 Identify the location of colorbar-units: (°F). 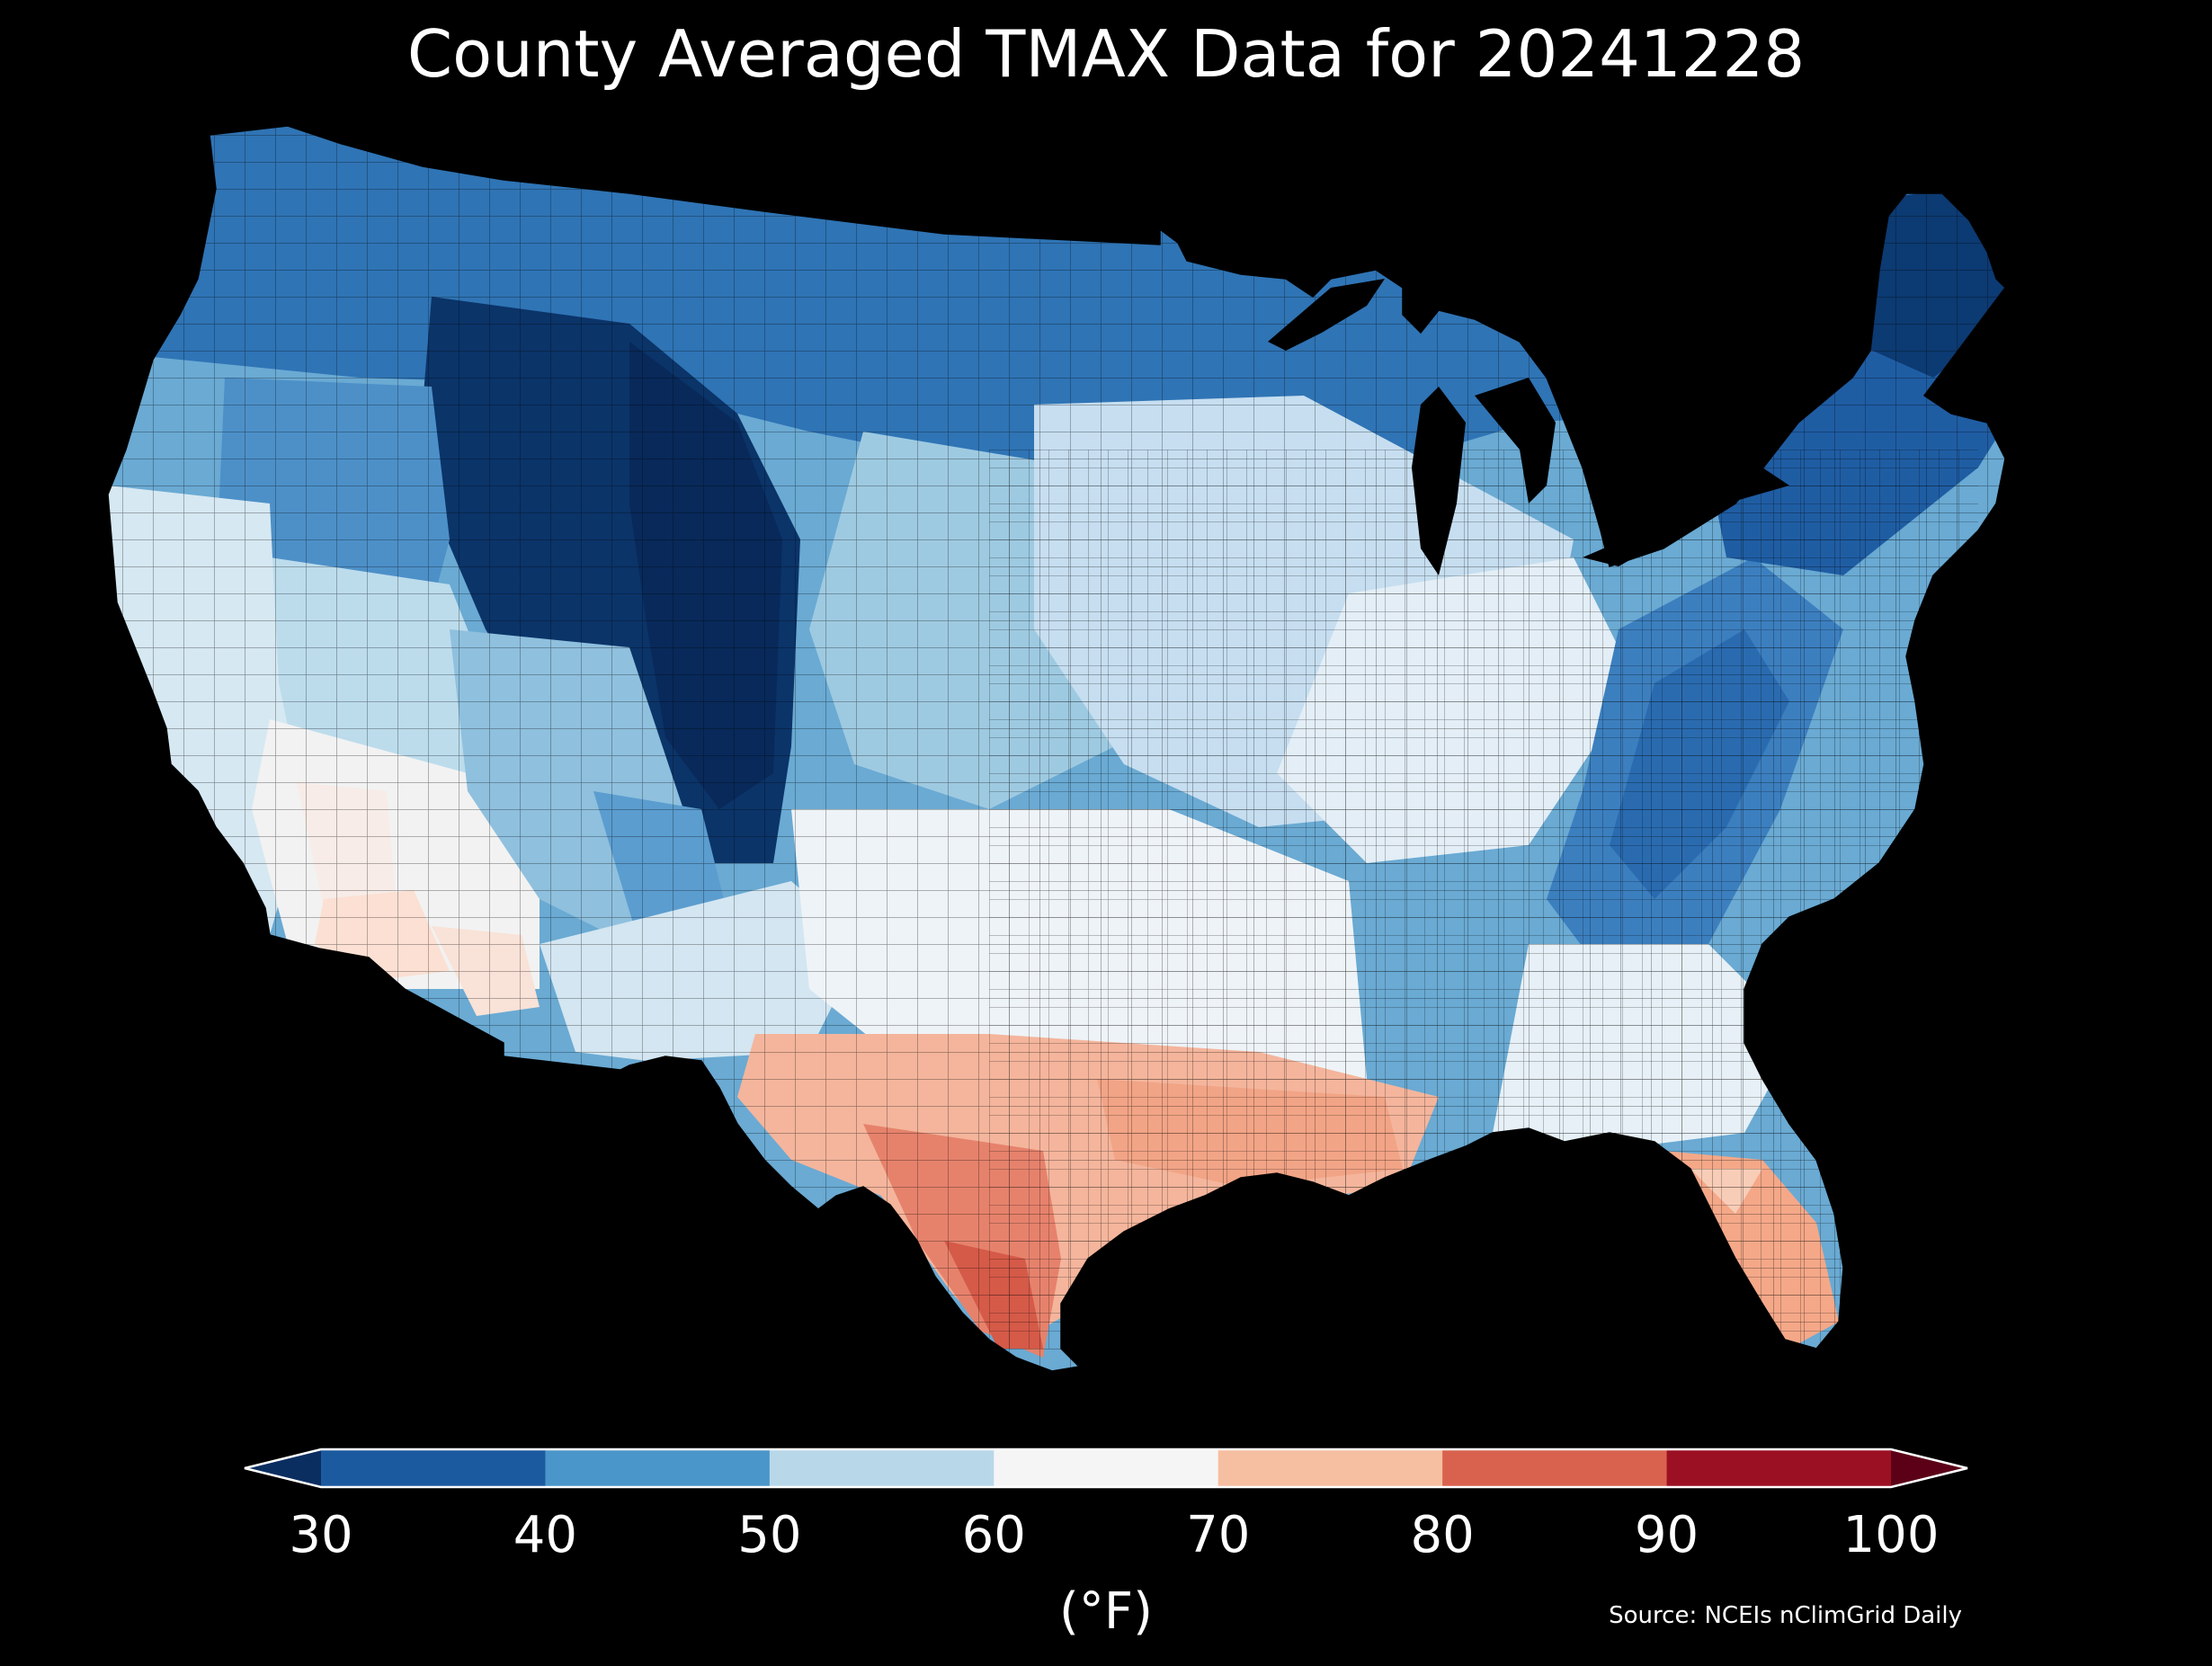
(1106, 1612).